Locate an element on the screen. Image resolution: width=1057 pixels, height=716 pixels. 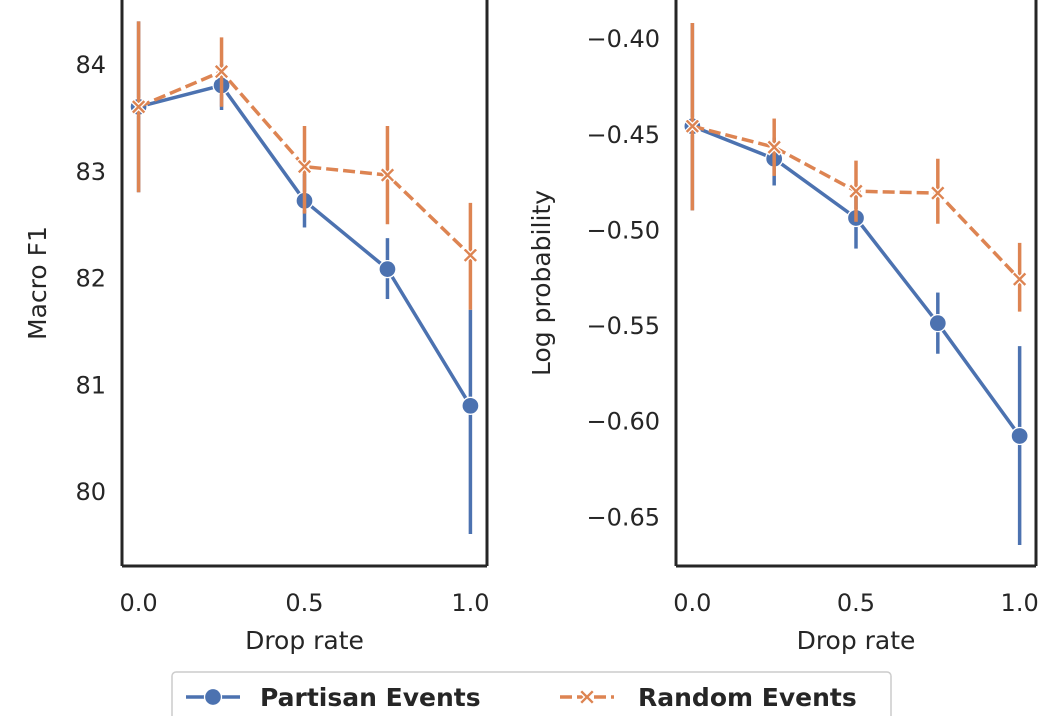
legend-marker-random-events is located at coordinates (587, 697).